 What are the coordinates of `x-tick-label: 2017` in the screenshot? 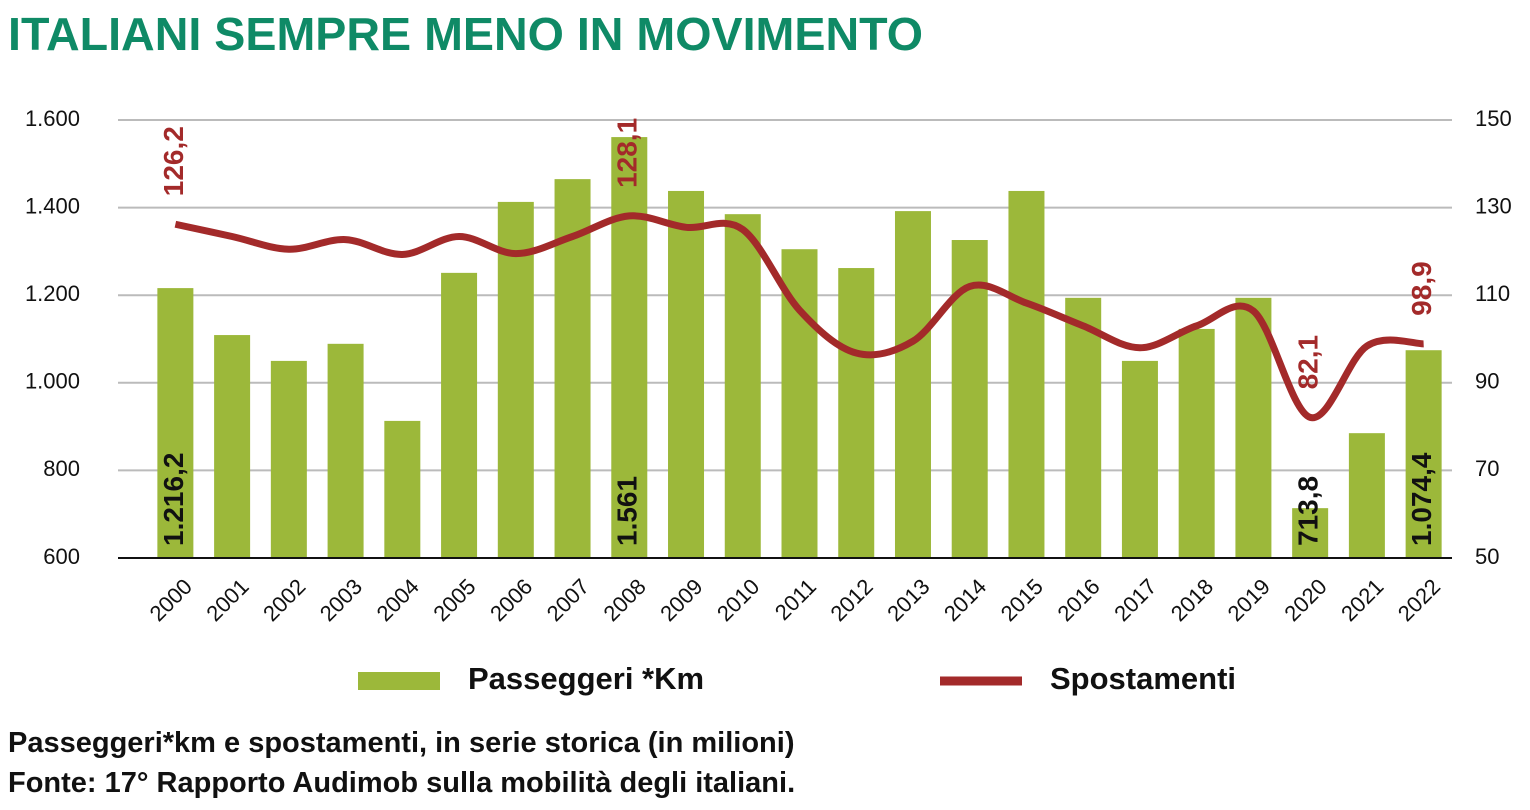 It's located at (1135, 600).